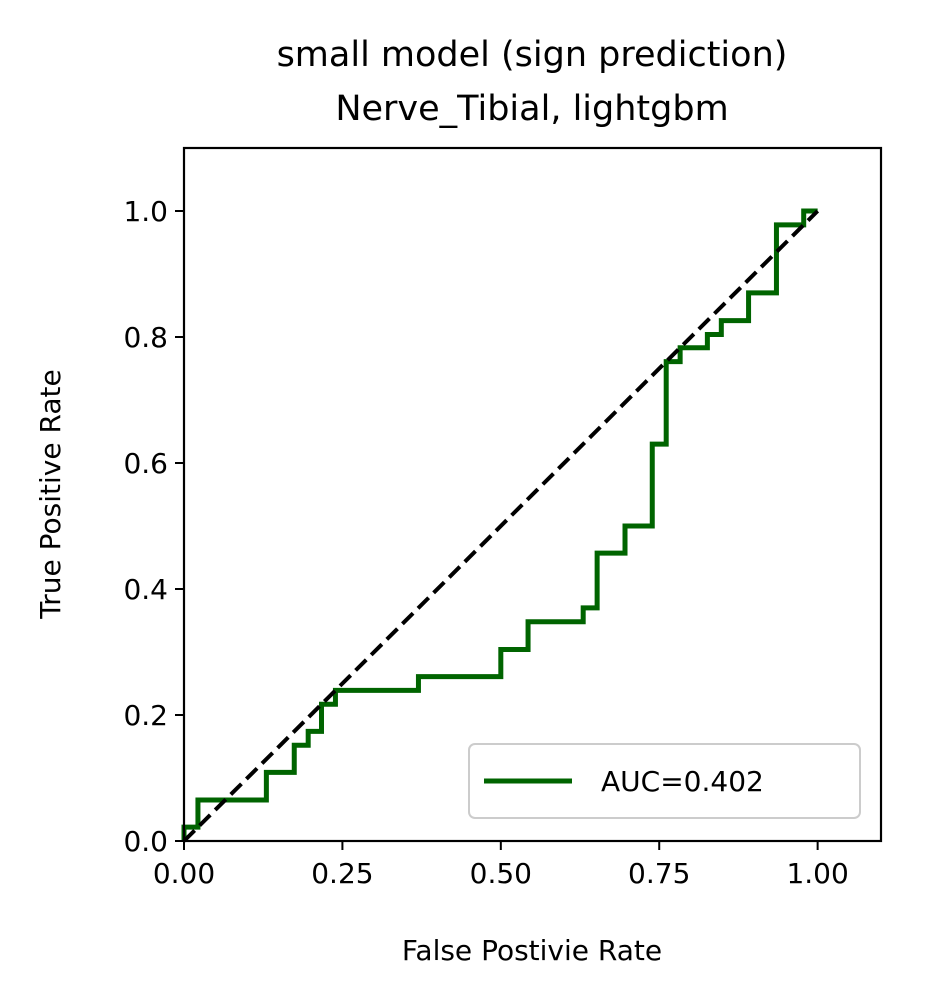 The image size is (928, 1001). Describe the element at coordinates (531, 109) in the screenshot. I see `chart-subtitle: Nerve_Tibial, lightgbm` at that location.